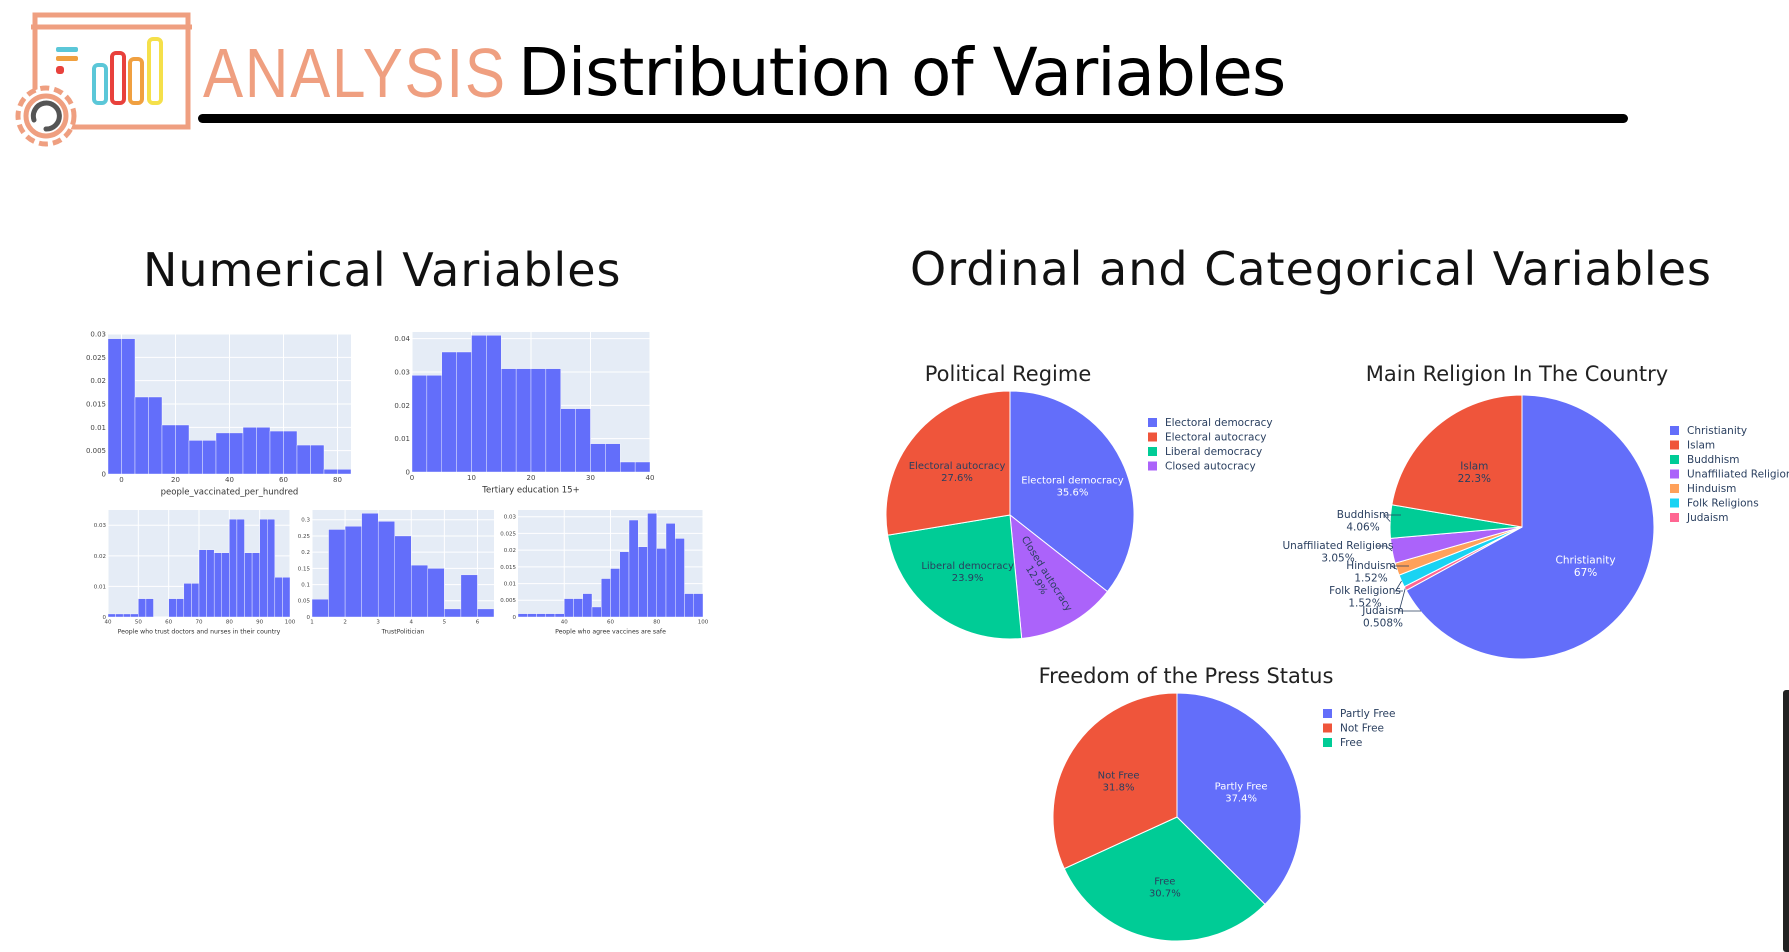 This screenshot has width=1789, height=952. Describe the element at coordinates (402, 339) in the screenshot. I see `y-tick-label: 0.04` at that location.